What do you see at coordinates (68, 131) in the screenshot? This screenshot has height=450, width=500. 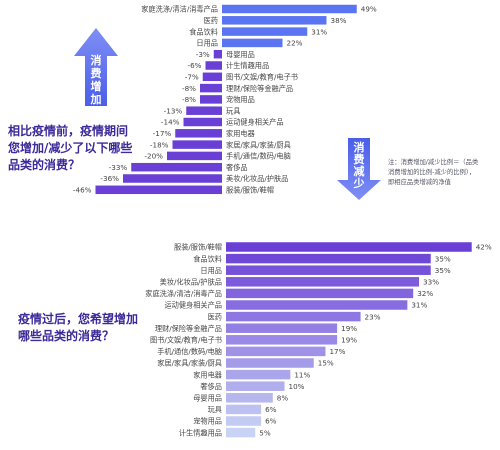 I see `question-top-line-1: 相比疫情前，疫情期间` at bounding box center [68, 131].